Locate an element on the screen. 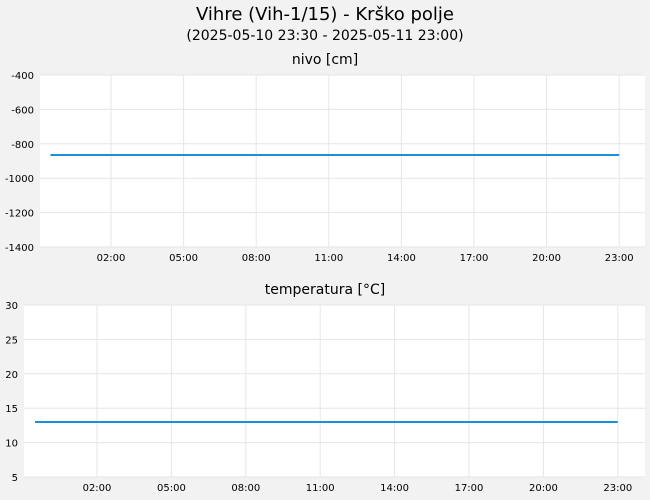 This screenshot has height=500, width=650. panel-title: temperatura [°C] is located at coordinates (325, 290).